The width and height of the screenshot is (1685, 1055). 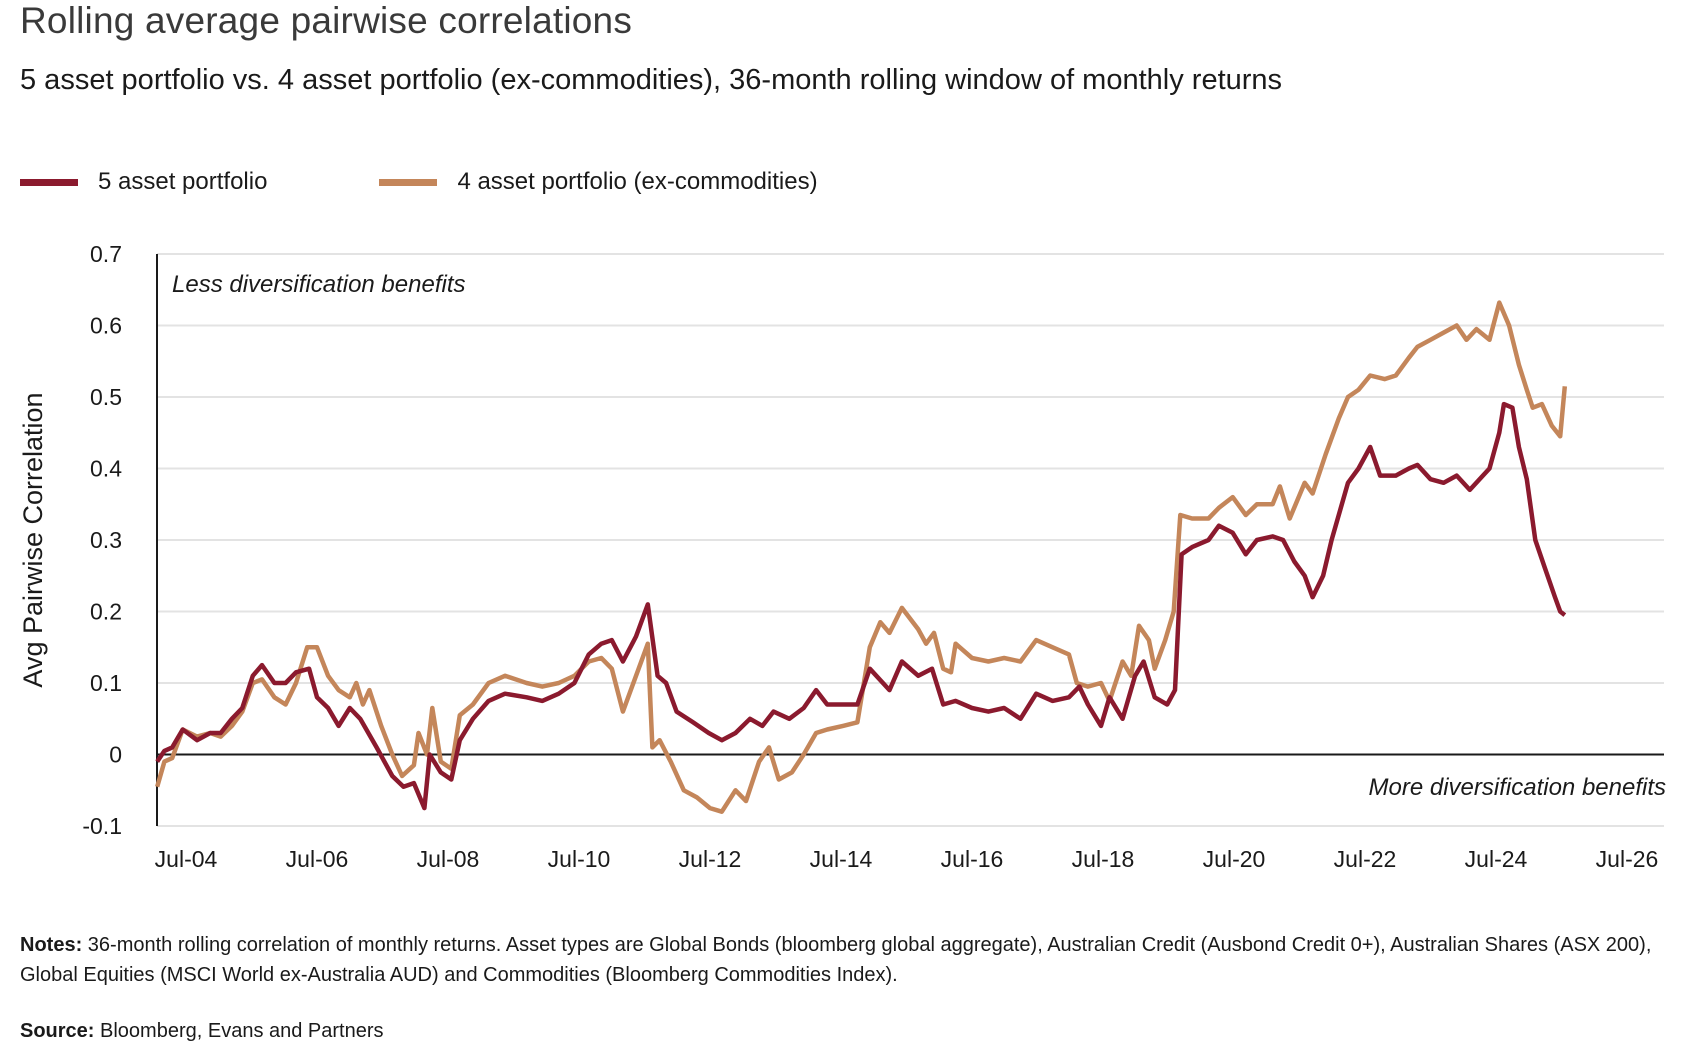 What do you see at coordinates (408, 182) in the screenshot?
I see `legend-swatch-4-asset` at bounding box center [408, 182].